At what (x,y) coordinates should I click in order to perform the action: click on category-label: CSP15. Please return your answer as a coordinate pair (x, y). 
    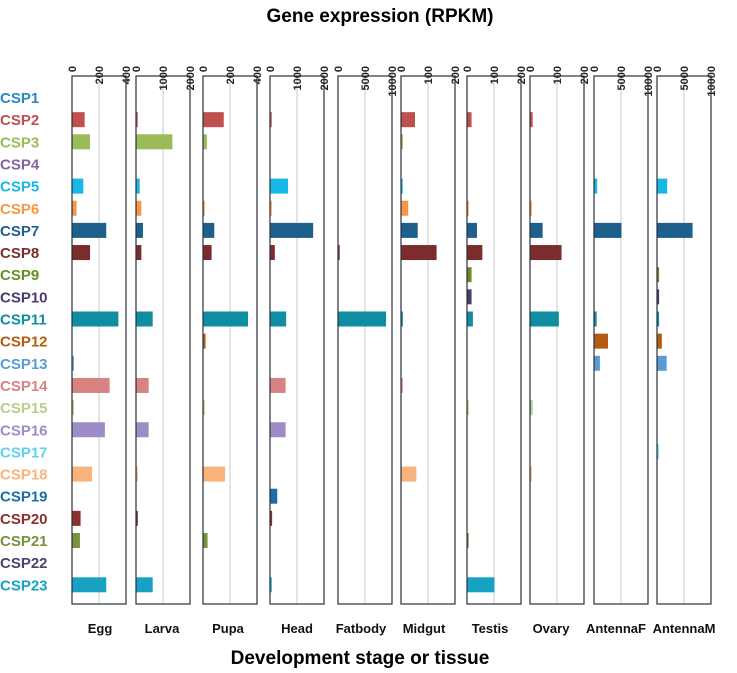
    Looking at the image, I should click on (24, 408).